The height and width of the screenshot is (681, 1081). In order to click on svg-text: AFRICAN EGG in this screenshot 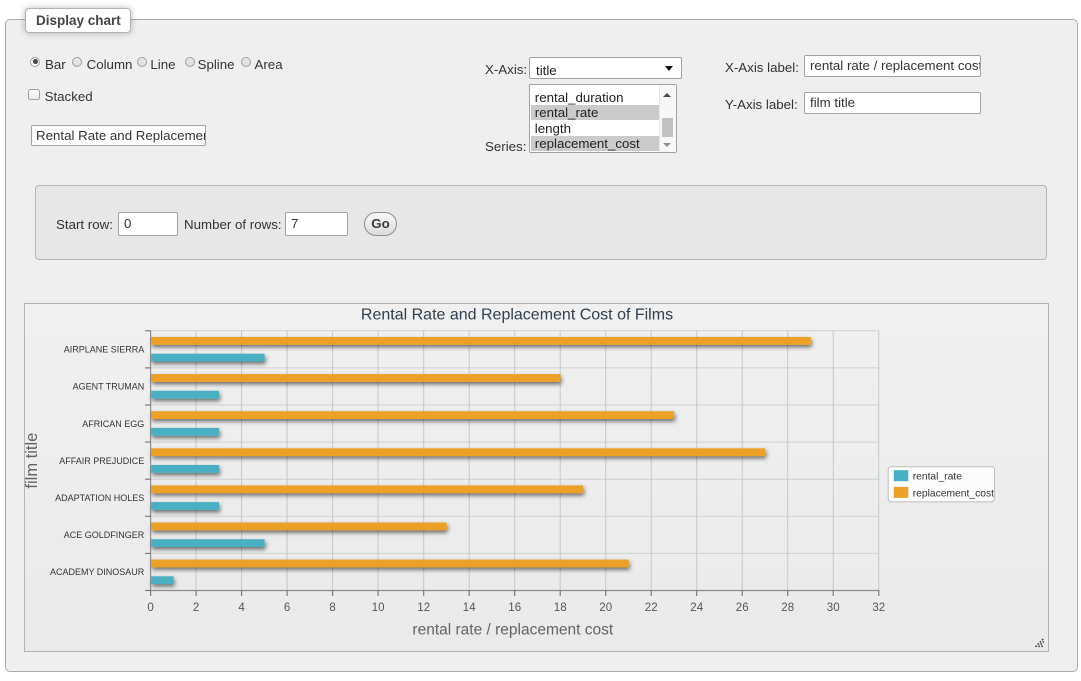, I will do `click(113, 424)`.